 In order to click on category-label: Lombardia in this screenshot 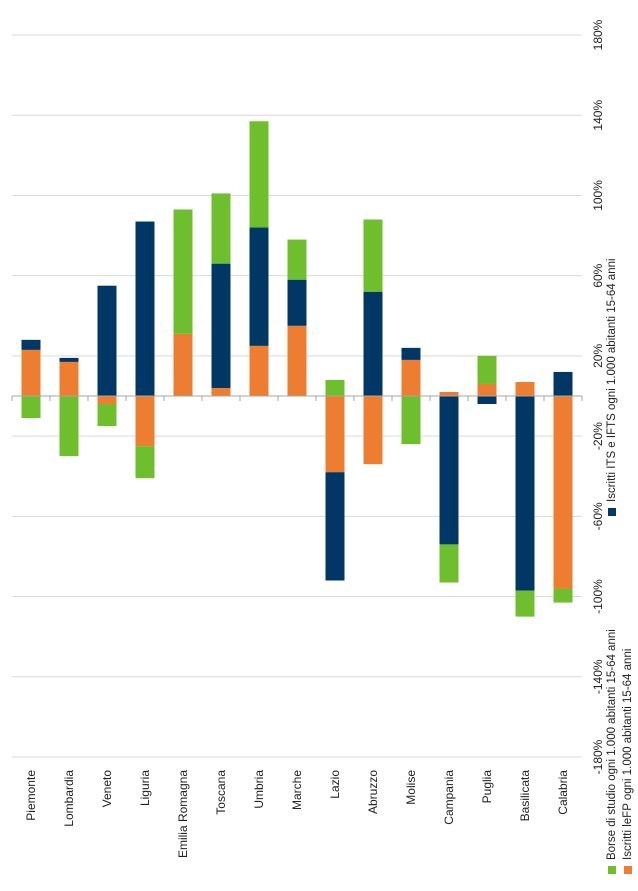, I will do `click(69, 798)`.